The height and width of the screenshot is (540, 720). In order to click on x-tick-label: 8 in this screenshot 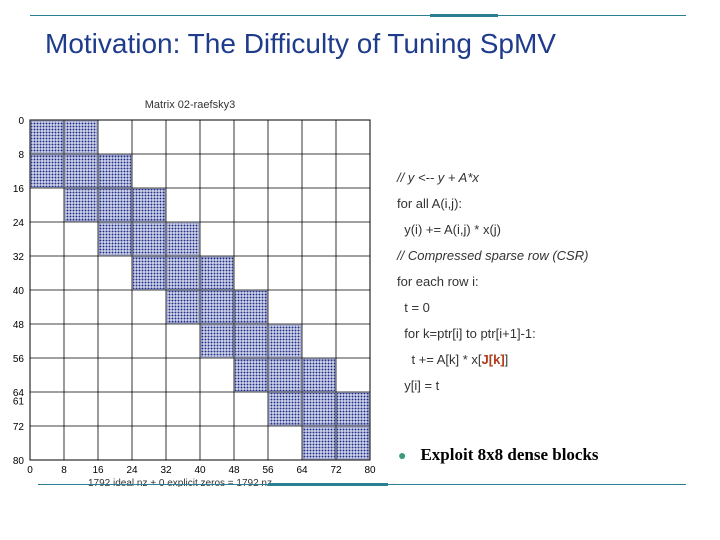, I will do `click(64, 470)`.